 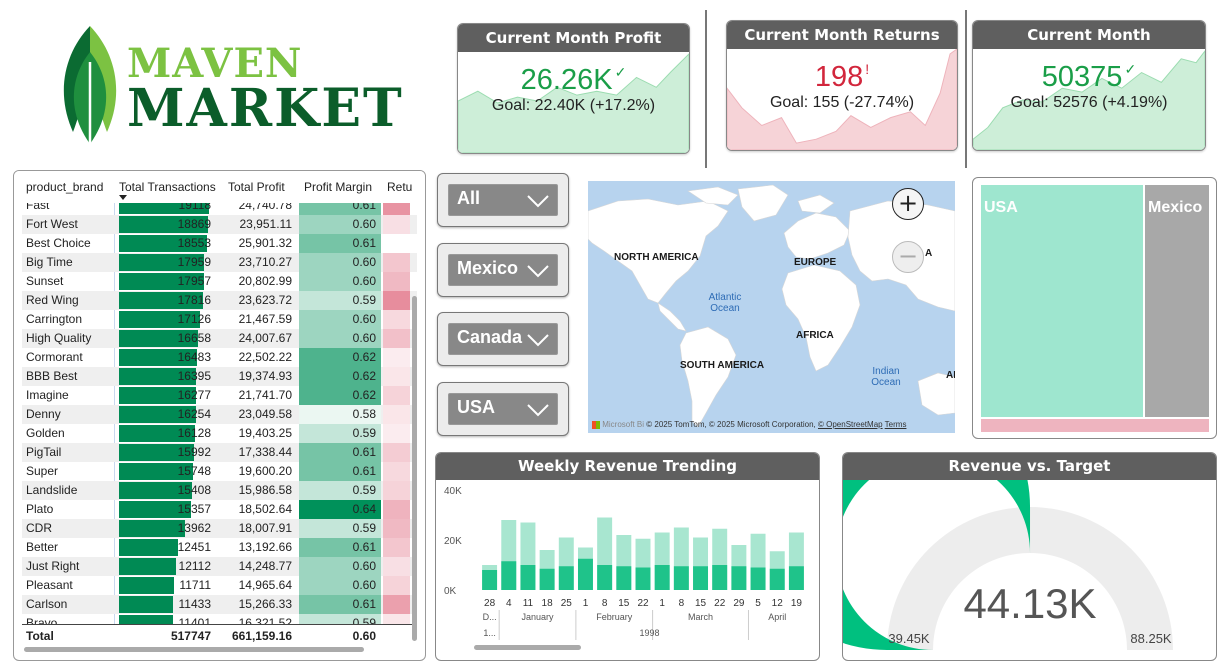 I want to click on cell-brand: Better, so click(x=42, y=547).